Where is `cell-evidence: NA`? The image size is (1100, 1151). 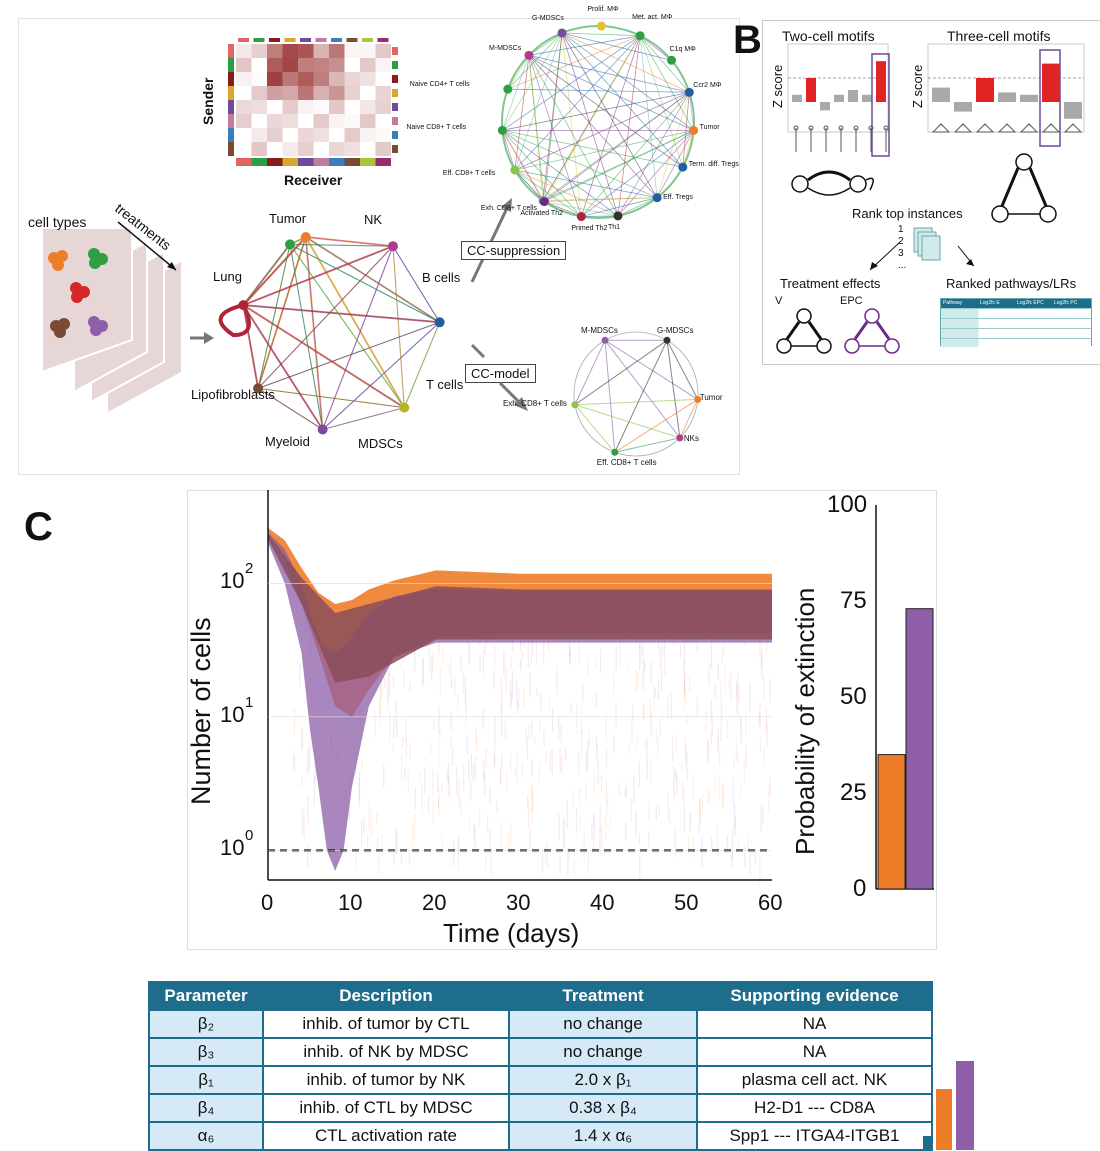 cell-evidence: NA is located at coordinates (814, 1052).